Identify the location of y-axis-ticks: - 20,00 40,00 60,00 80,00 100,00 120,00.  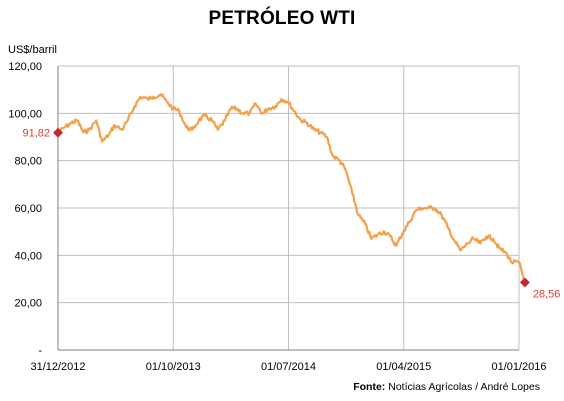
(25, 209).